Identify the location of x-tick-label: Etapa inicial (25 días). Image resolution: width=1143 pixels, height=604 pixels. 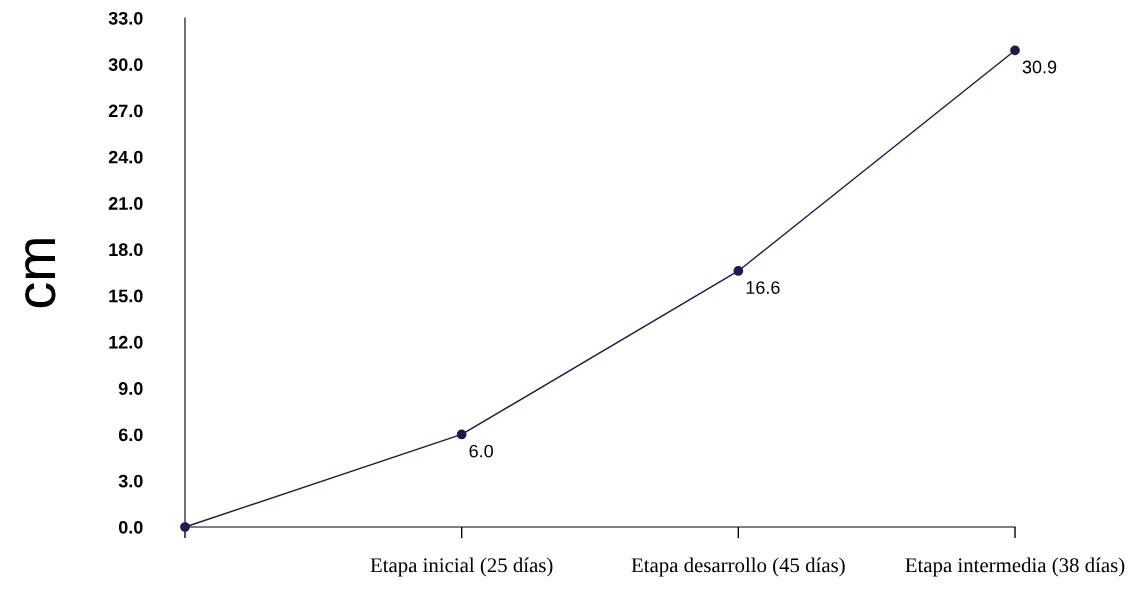
(461, 567).